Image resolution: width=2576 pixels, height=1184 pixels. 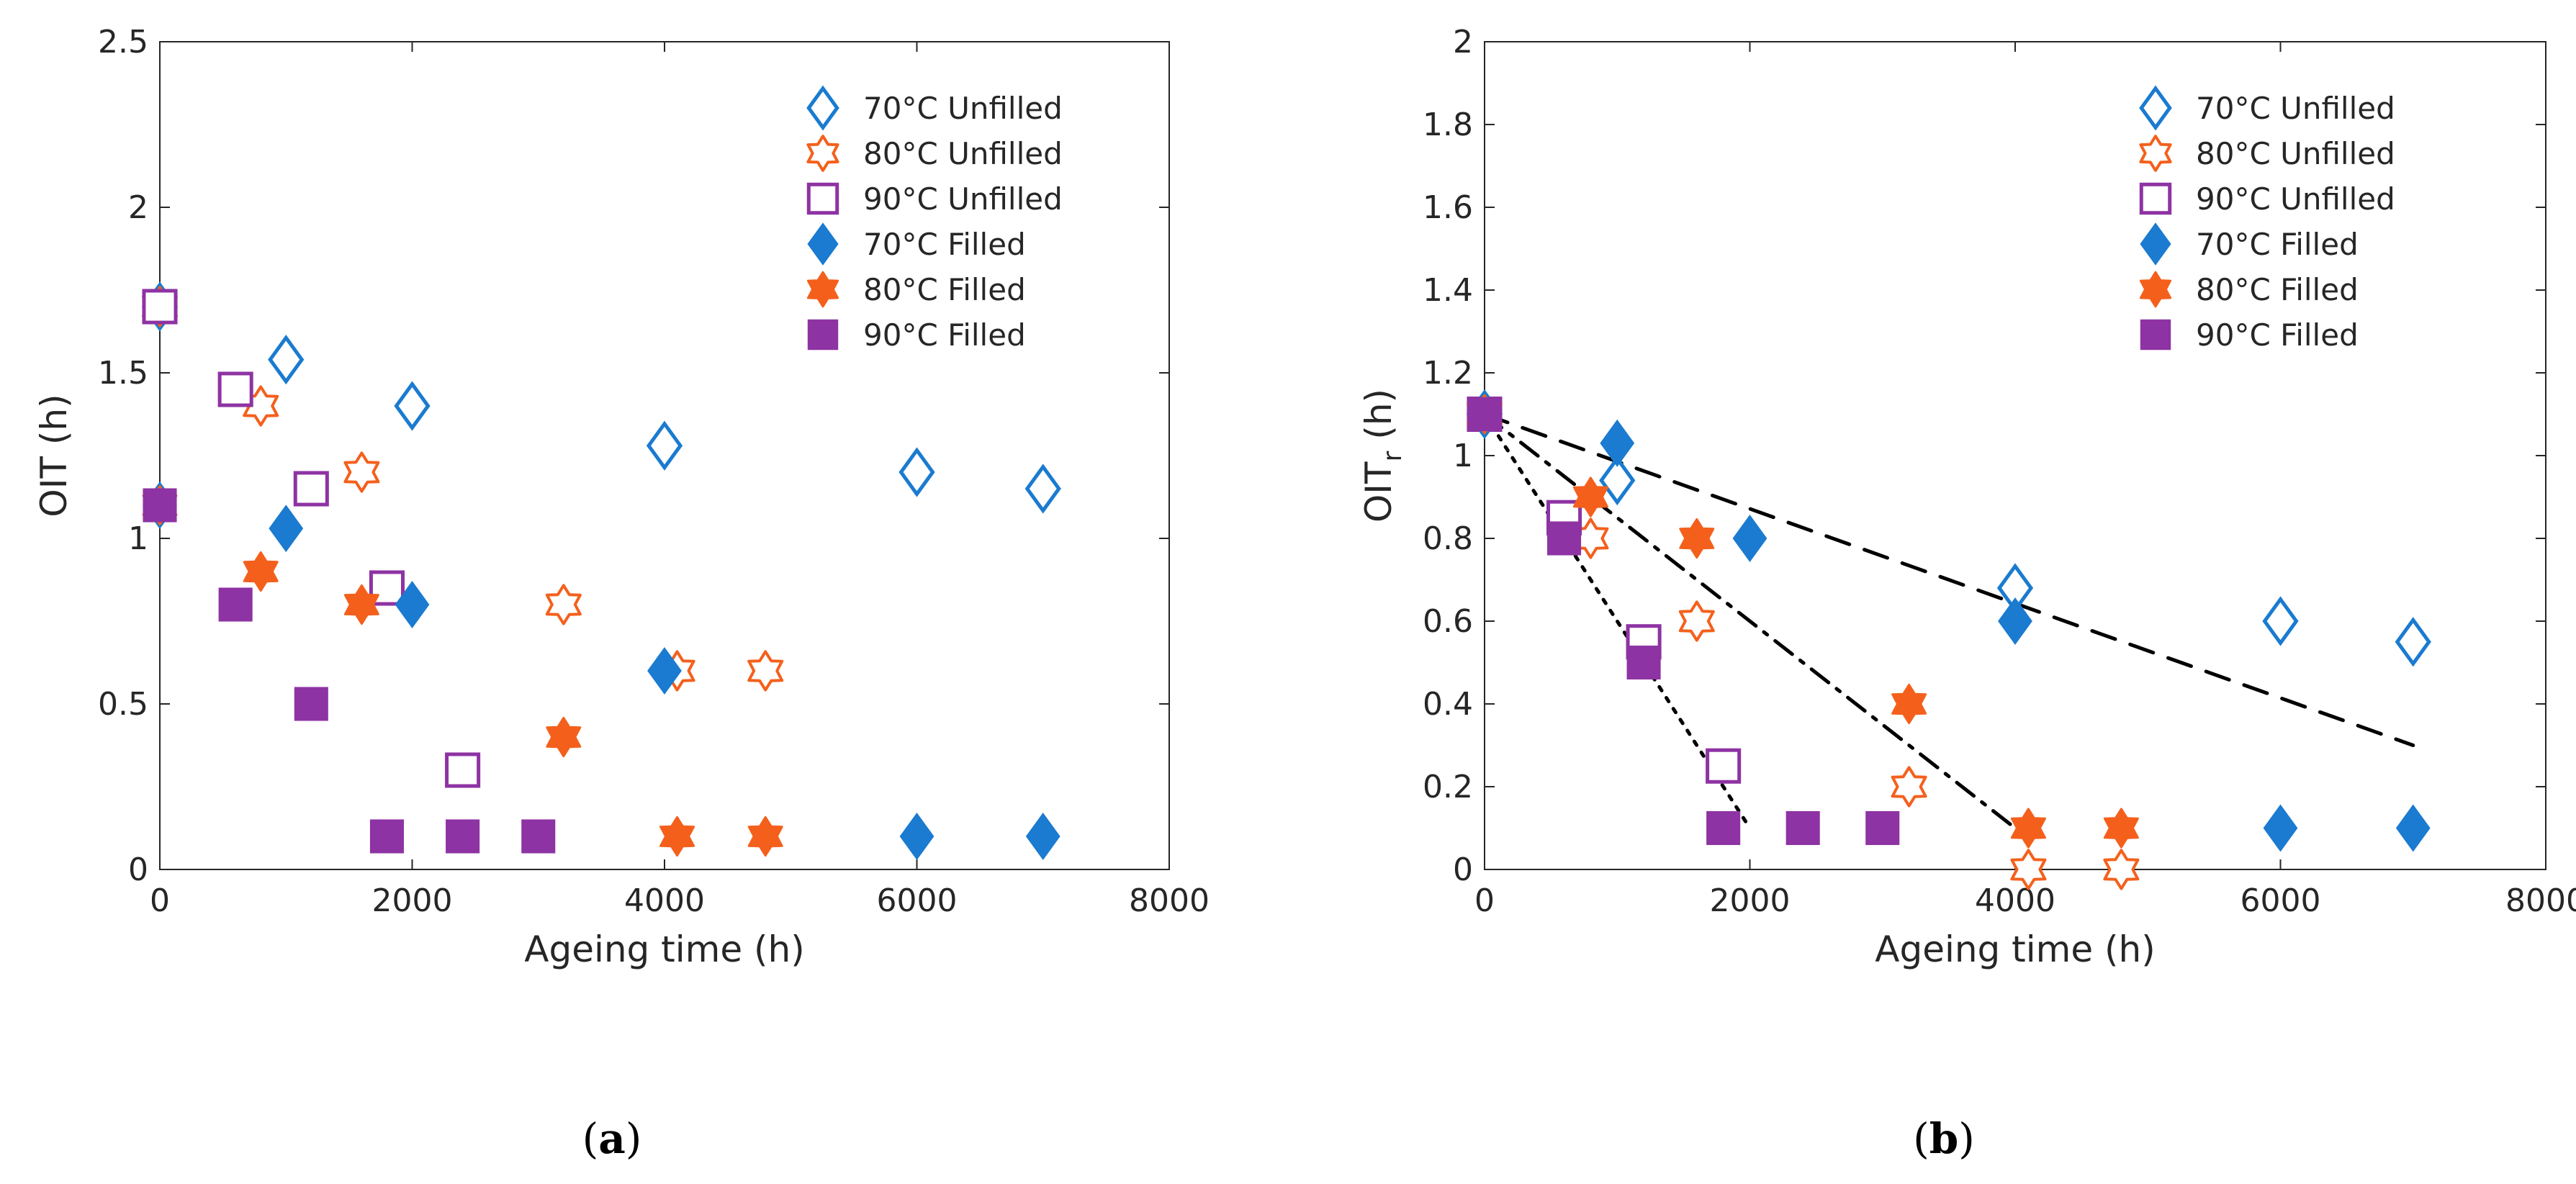 What do you see at coordinates (1448, 373) in the screenshot?
I see `y-tick-label: 1.2` at bounding box center [1448, 373].